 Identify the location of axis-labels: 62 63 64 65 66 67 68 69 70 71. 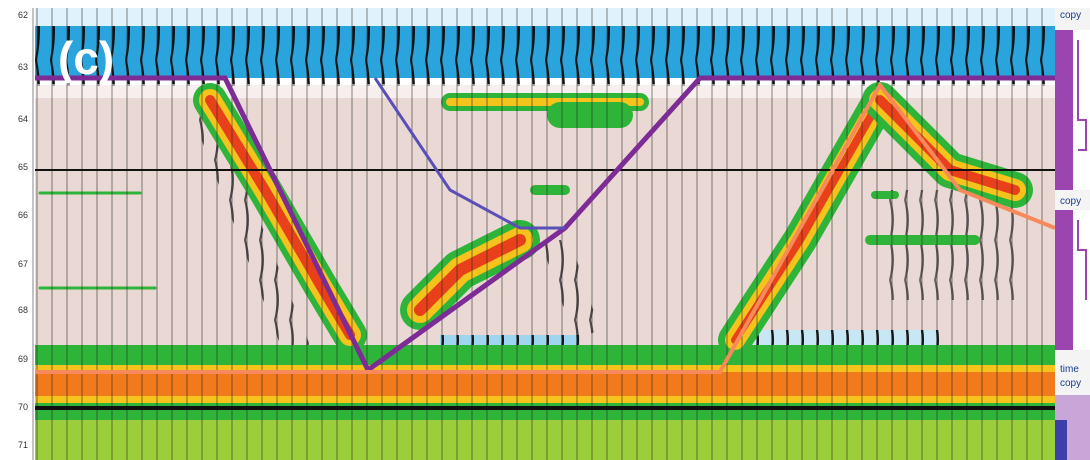
(23, 230).